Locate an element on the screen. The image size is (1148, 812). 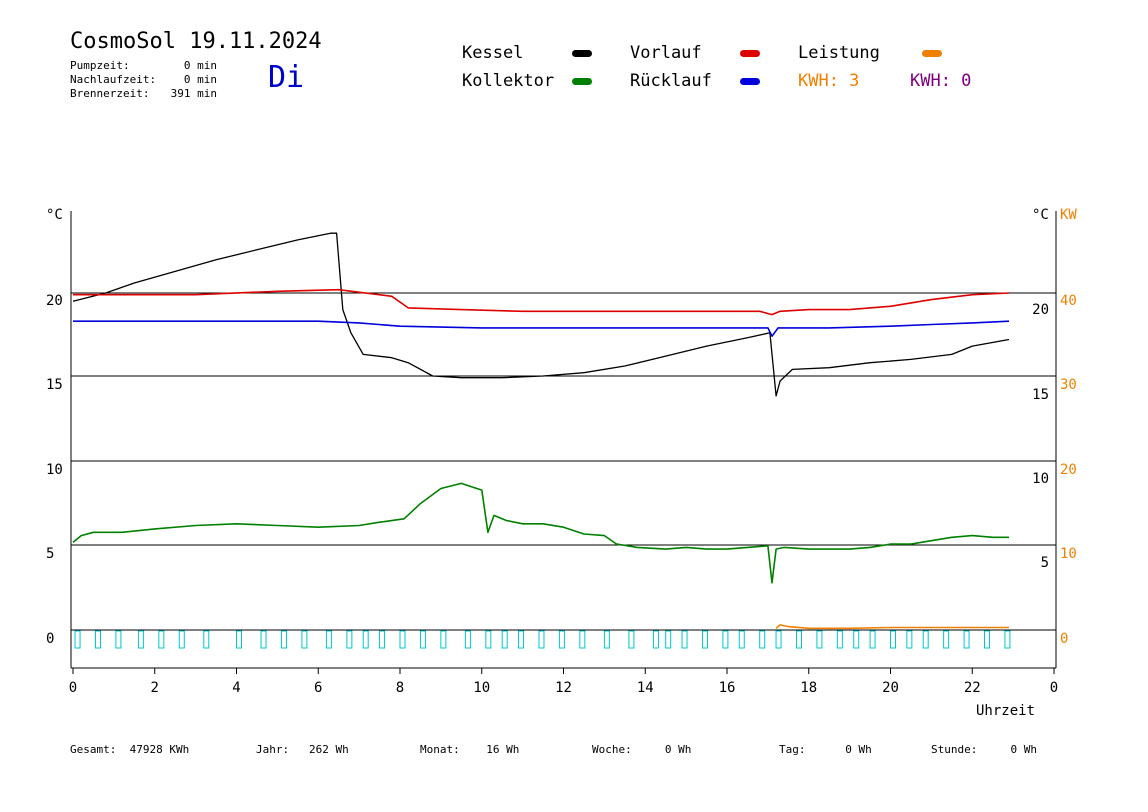
weekday-label: Di is located at coordinates (286, 77).